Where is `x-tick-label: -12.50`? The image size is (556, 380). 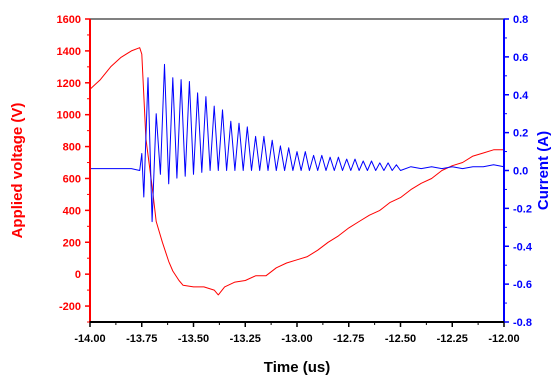
x-tick-label: -12.50 is located at coordinates (400, 339).